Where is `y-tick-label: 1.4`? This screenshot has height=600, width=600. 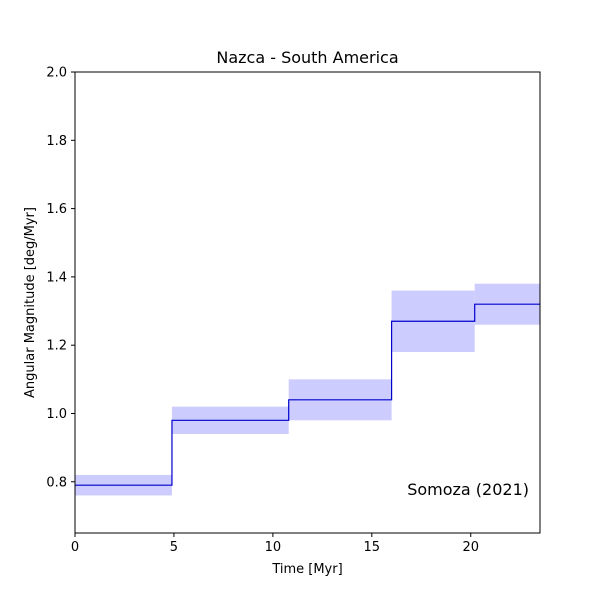 y-tick-label: 1.4 is located at coordinates (56, 277).